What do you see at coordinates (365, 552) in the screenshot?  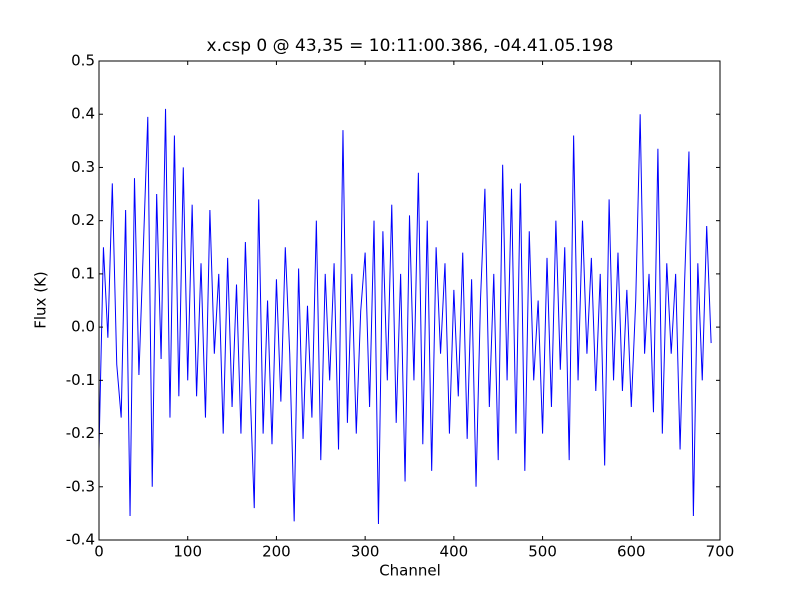 I see `x-tick-label: 300` at bounding box center [365, 552].